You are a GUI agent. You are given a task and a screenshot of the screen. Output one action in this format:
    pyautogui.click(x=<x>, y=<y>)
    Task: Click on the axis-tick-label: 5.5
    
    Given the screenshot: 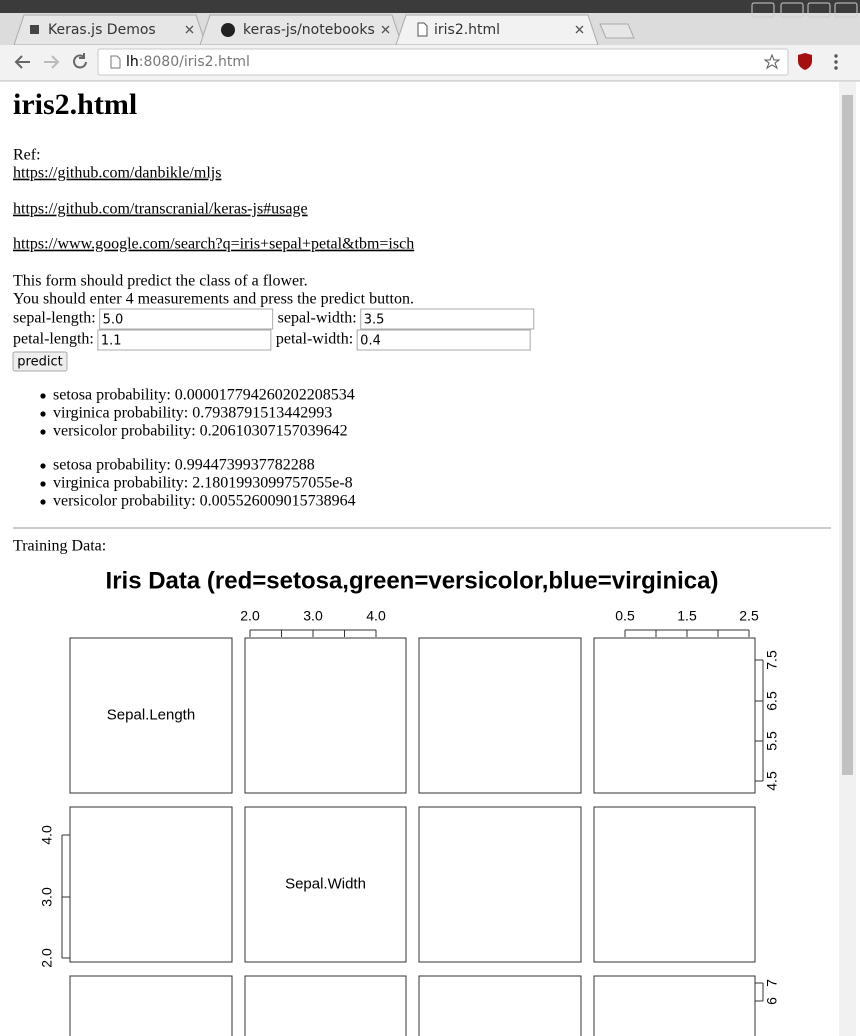 What is the action you would take?
    pyautogui.click(x=772, y=741)
    